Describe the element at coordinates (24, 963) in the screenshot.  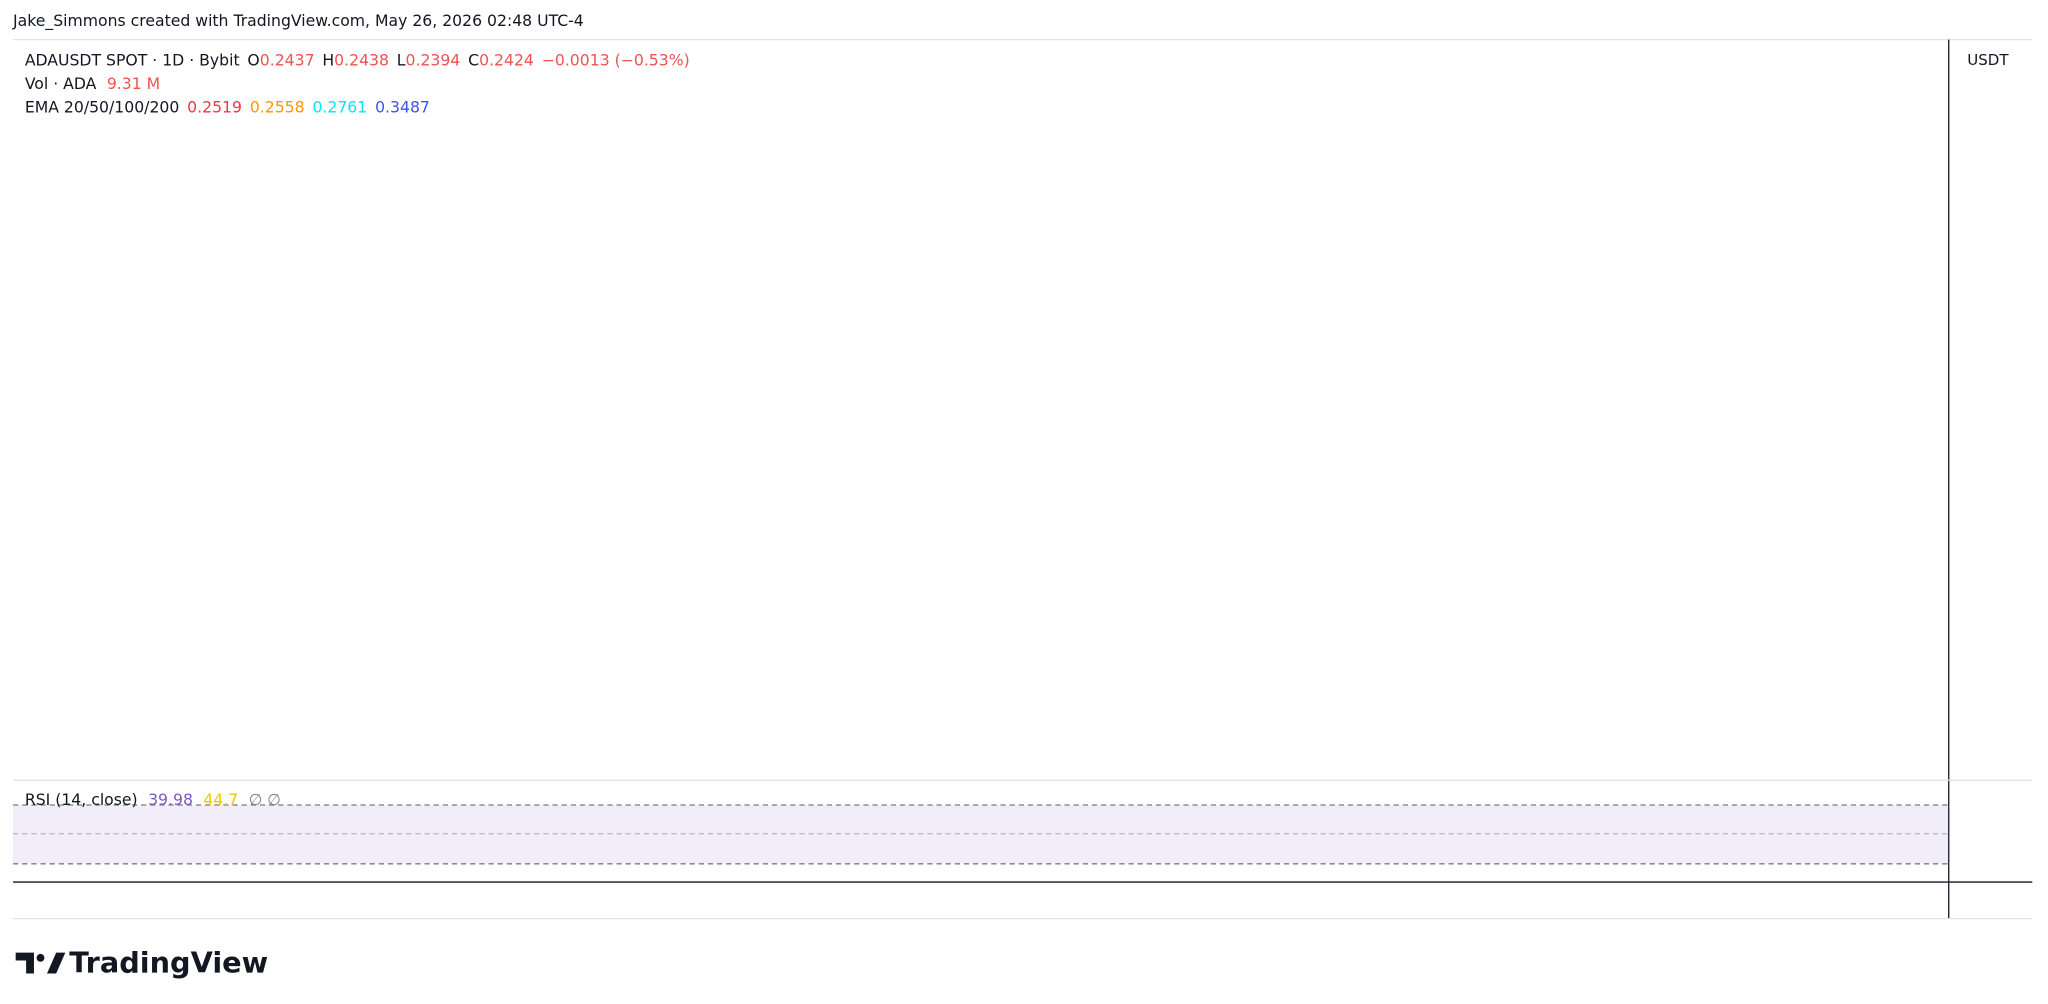
I see `logo-mark` at that location.